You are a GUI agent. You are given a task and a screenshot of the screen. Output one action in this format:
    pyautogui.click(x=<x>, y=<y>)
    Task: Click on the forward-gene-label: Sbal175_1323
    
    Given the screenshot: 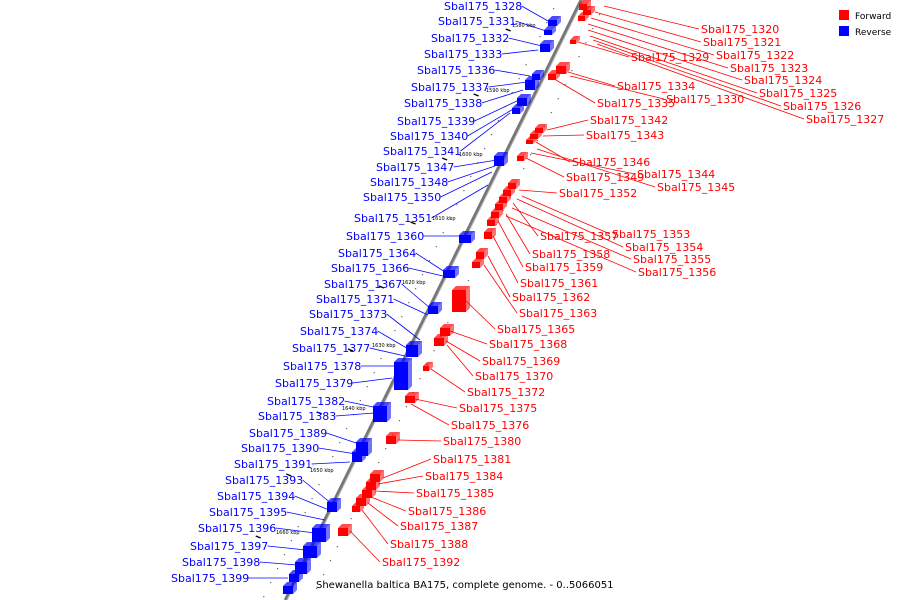 What is the action you would take?
    pyautogui.click(x=769, y=68)
    